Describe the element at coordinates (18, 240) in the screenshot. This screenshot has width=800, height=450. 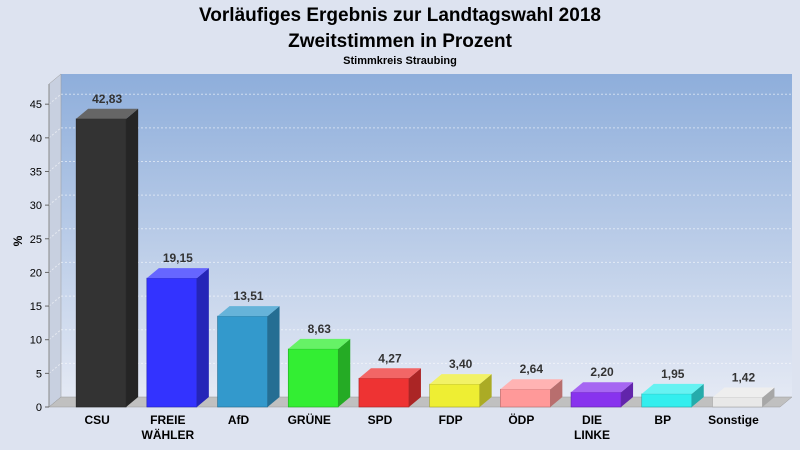
I see `y-axis-label: %` at that location.